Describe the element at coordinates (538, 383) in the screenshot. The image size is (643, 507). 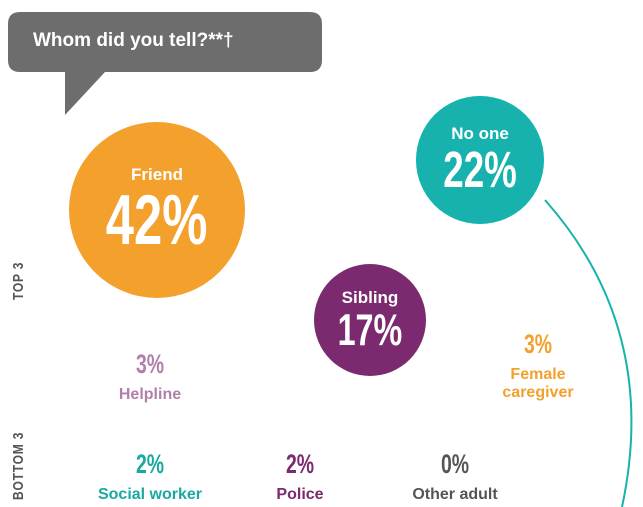
I see `item-label: Female caregiver` at that location.